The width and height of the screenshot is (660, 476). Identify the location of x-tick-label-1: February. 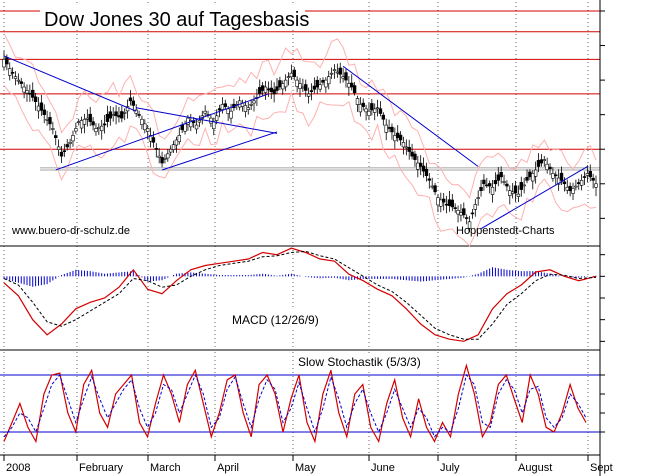
(101, 468).